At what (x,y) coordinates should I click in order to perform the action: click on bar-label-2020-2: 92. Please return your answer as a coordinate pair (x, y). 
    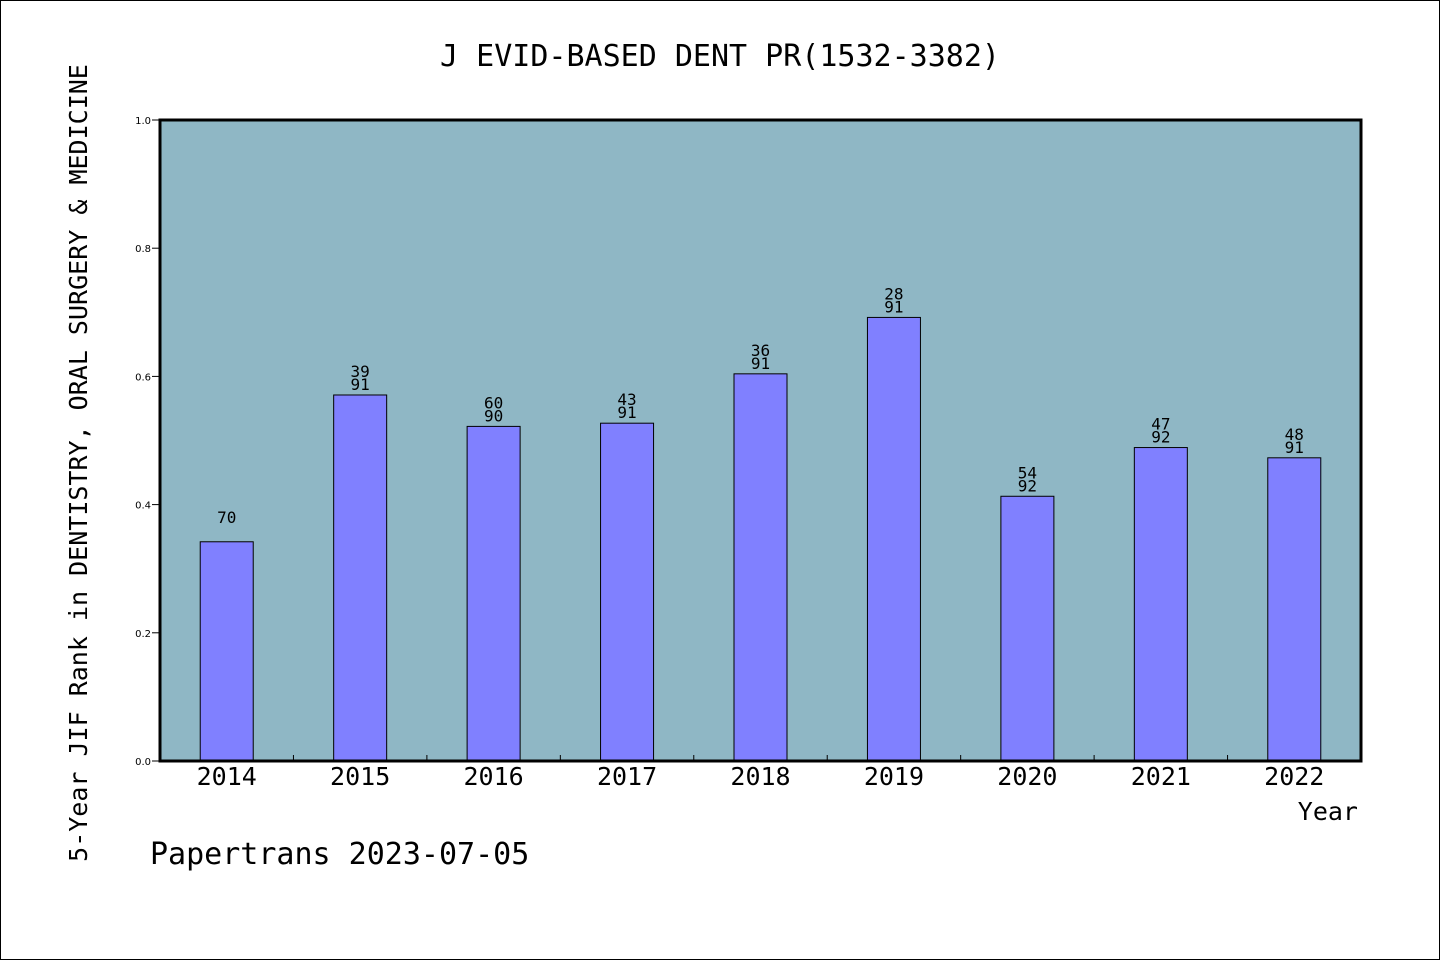
    Looking at the image, I should click on (1027, 485).